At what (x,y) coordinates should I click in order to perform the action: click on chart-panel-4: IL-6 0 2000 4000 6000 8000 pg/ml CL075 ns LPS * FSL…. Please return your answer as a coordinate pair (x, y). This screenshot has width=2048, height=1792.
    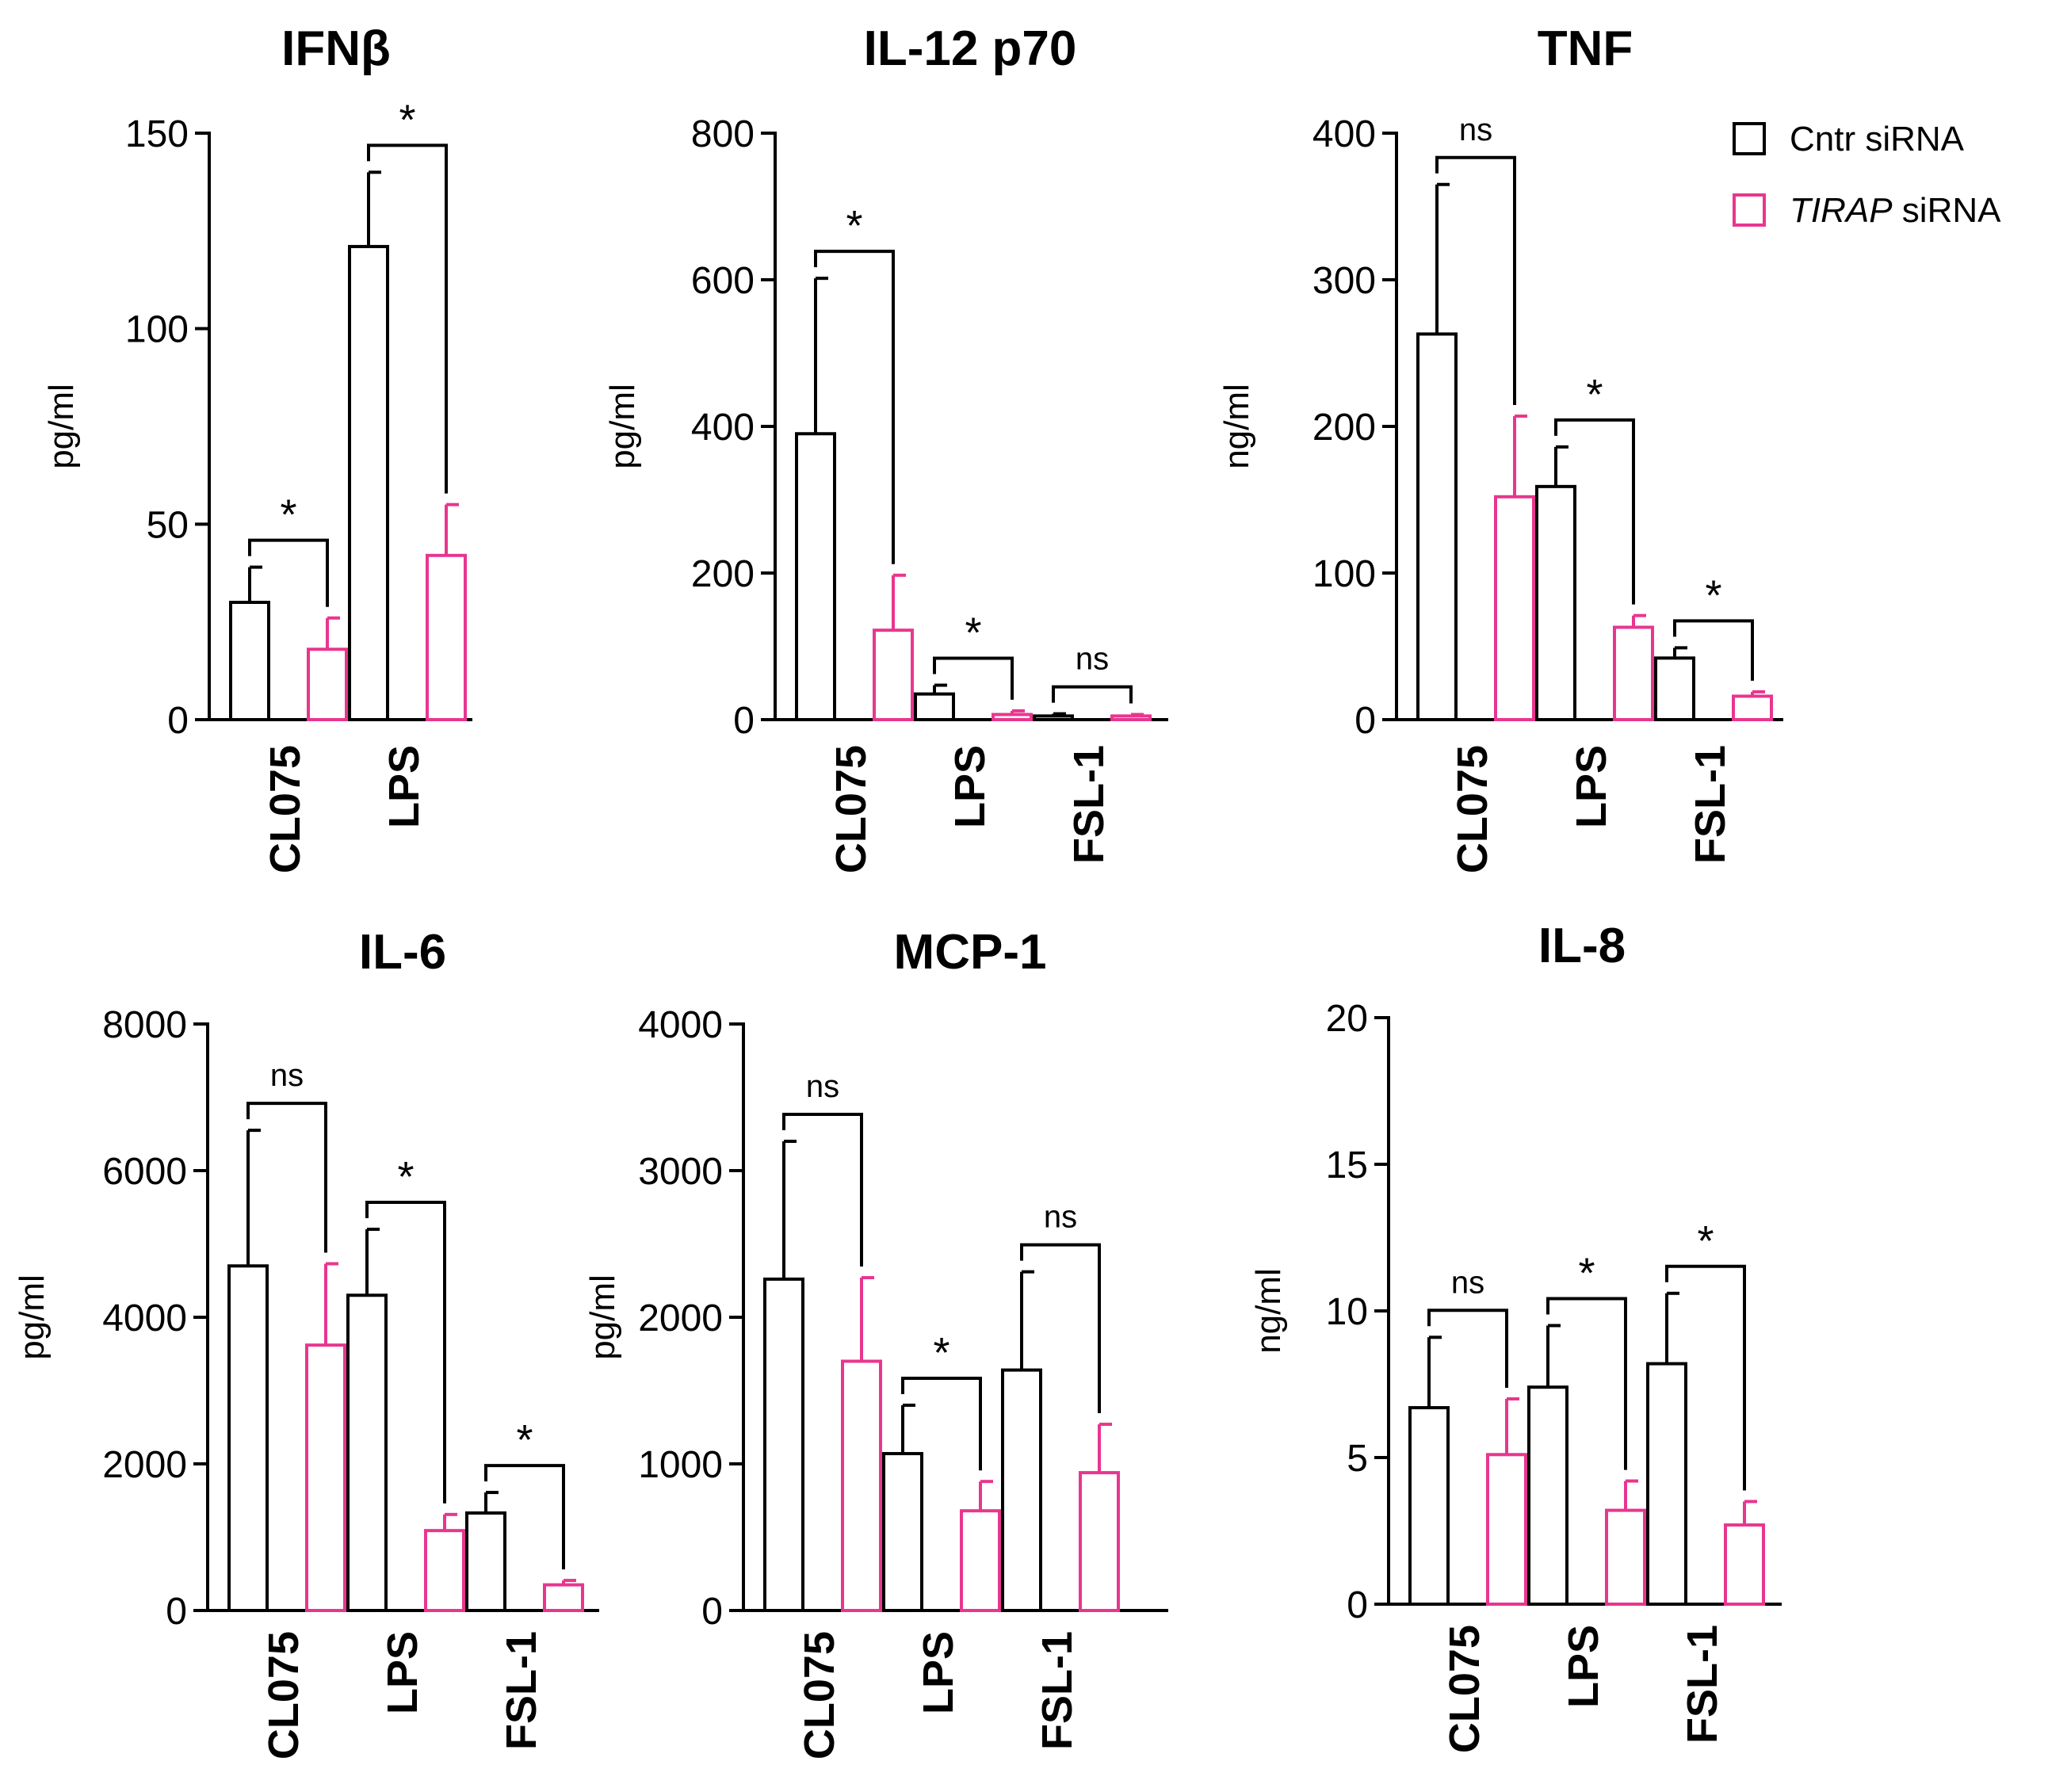
    Looking at the image, I should click on (306, 1342).